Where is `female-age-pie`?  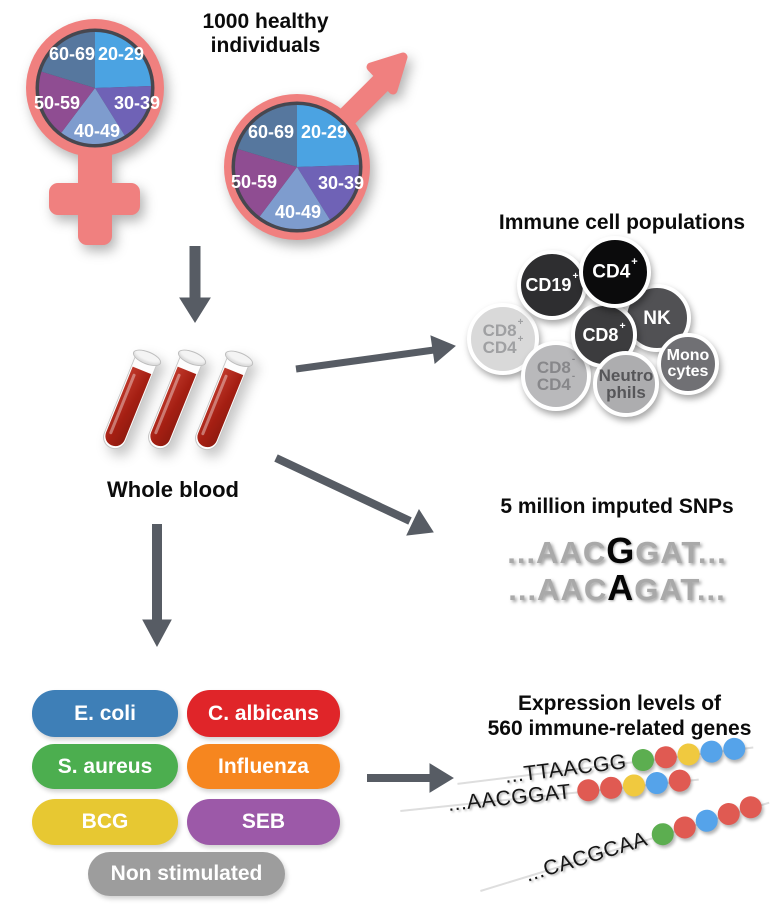
female-age-pie is located at coordinates (95, 88).